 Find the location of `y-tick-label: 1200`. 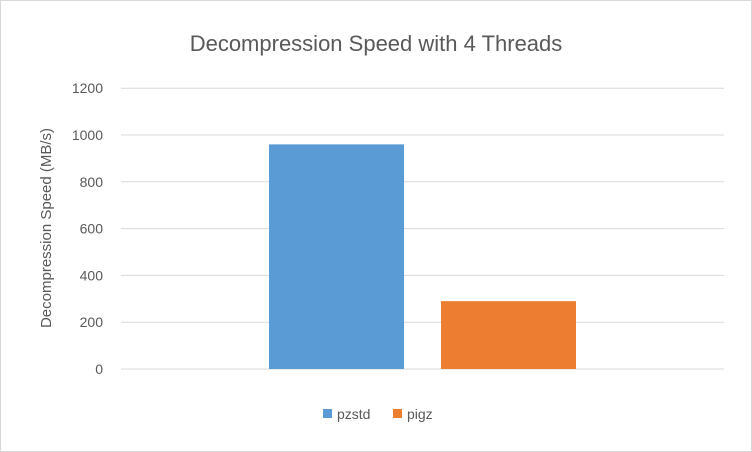

y-tick-label: 1200 is located at coordinates (87, 88).